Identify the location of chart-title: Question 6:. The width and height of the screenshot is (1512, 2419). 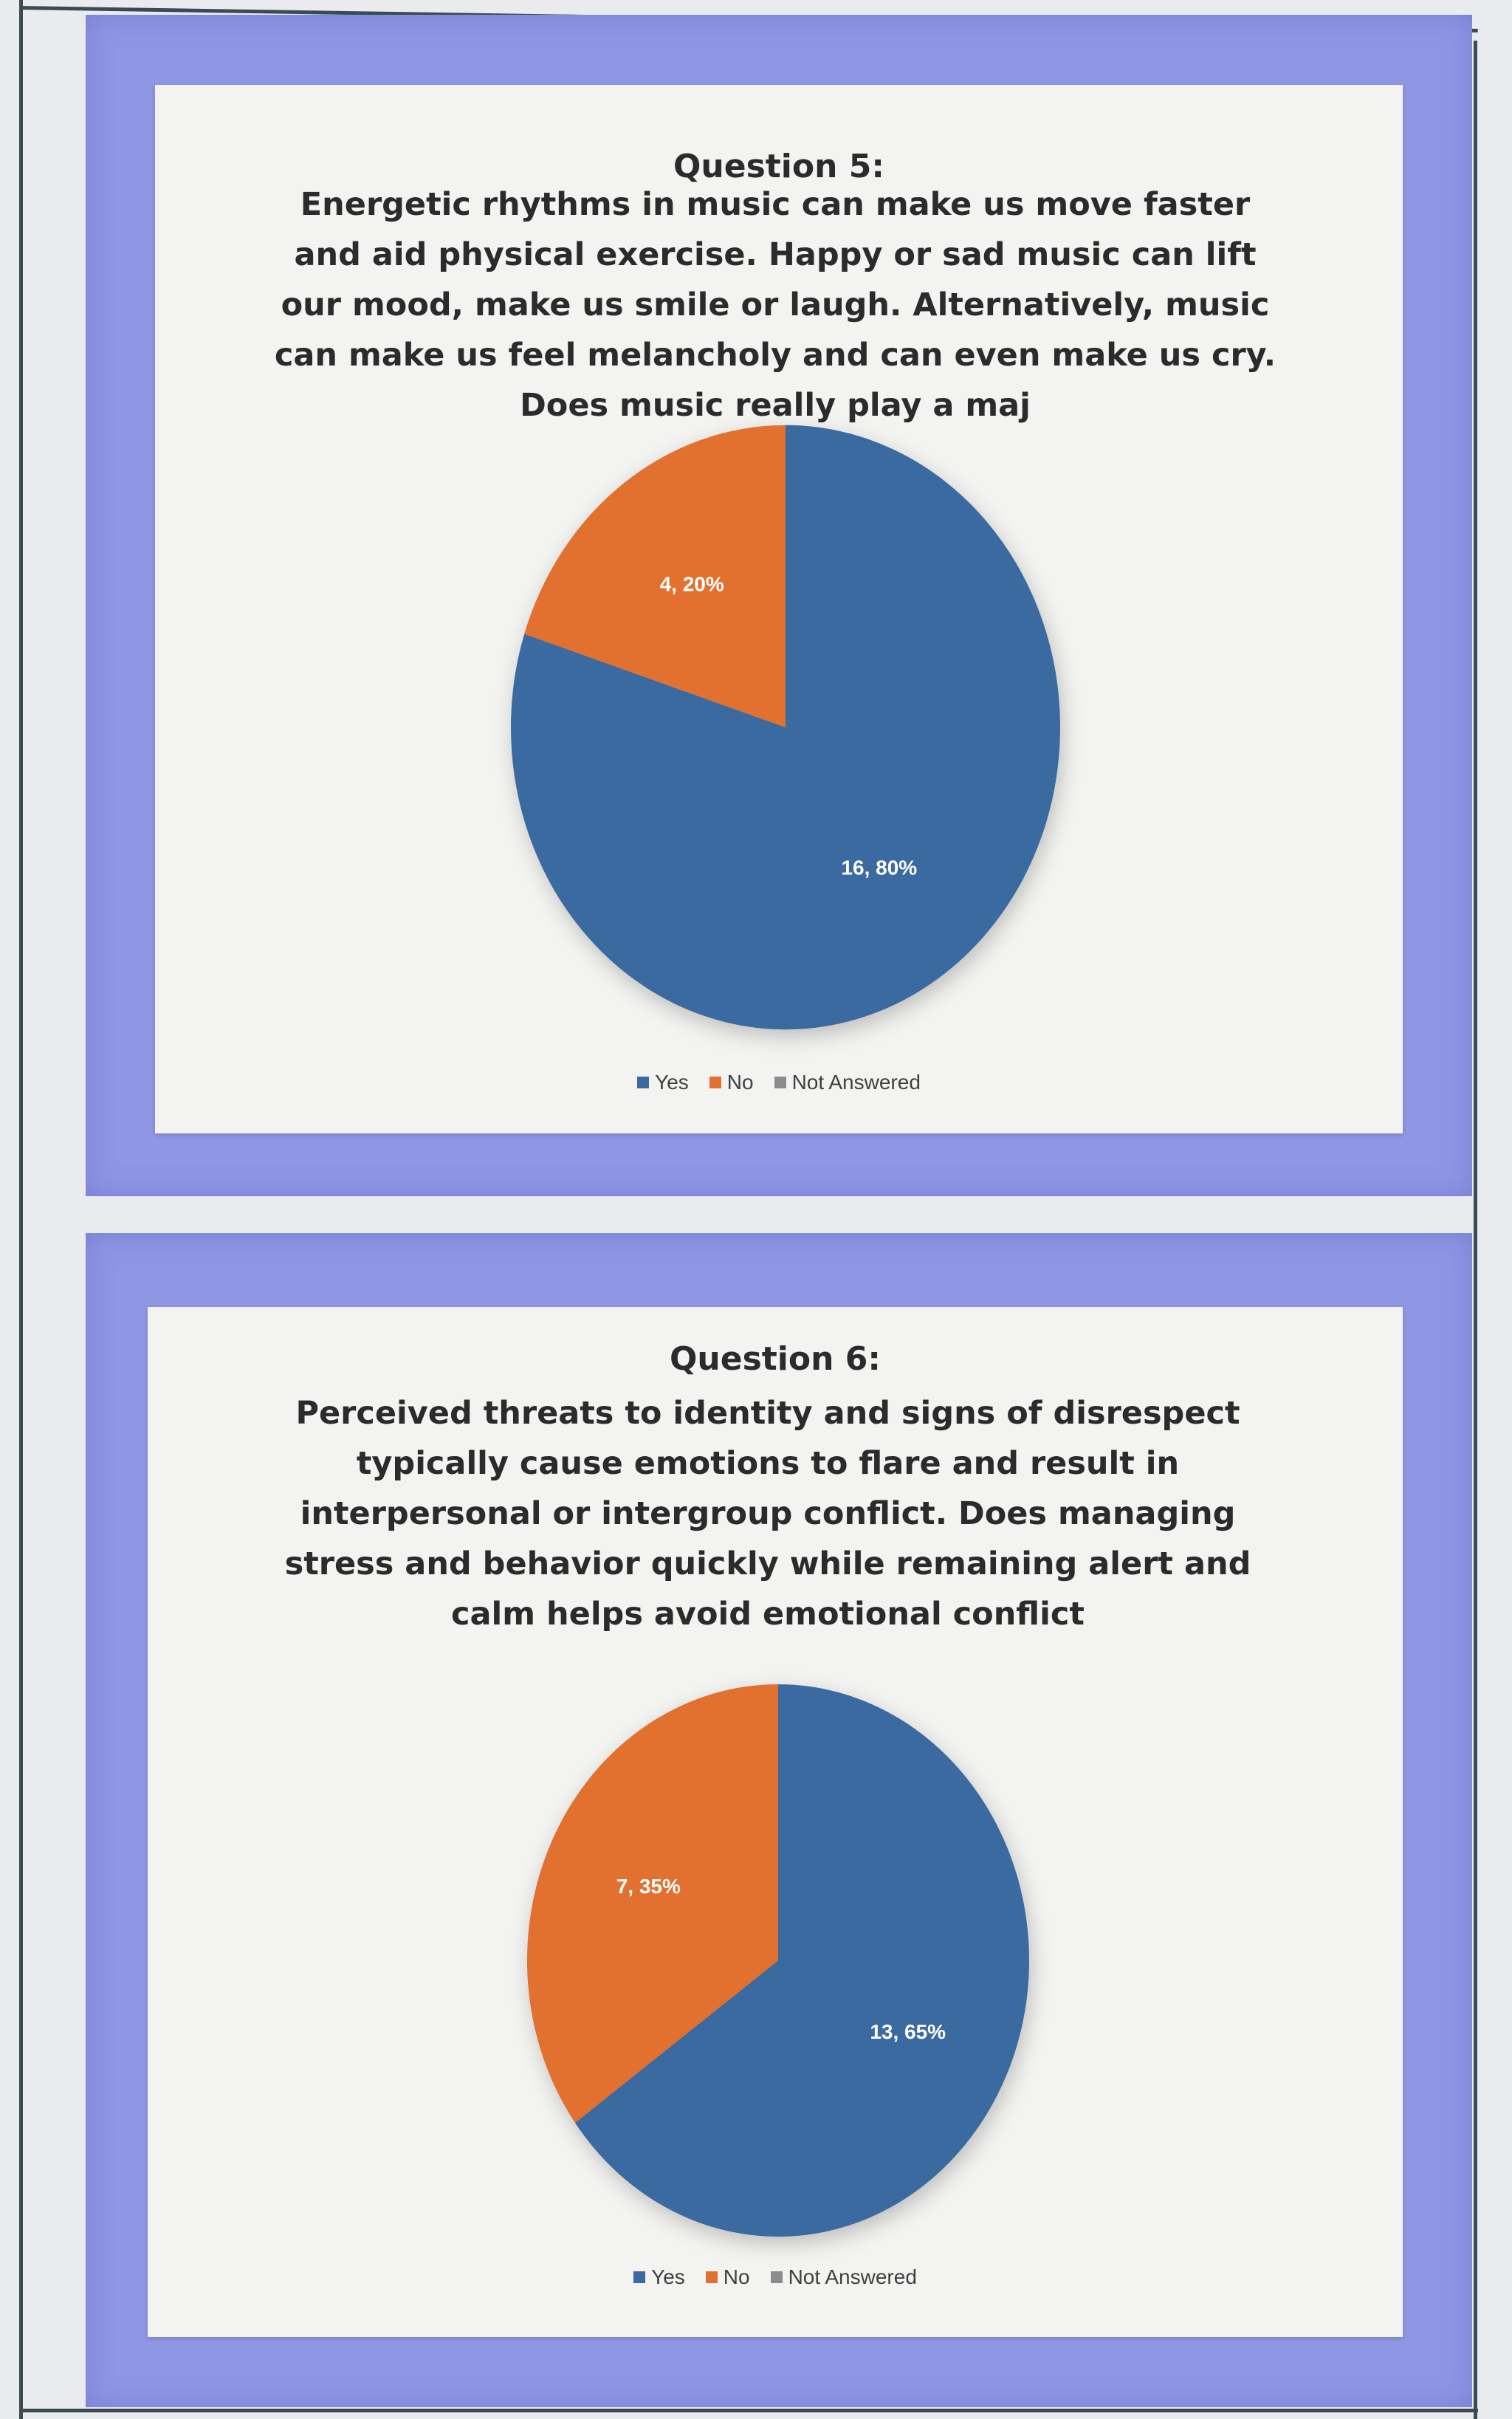
(775, 1359).